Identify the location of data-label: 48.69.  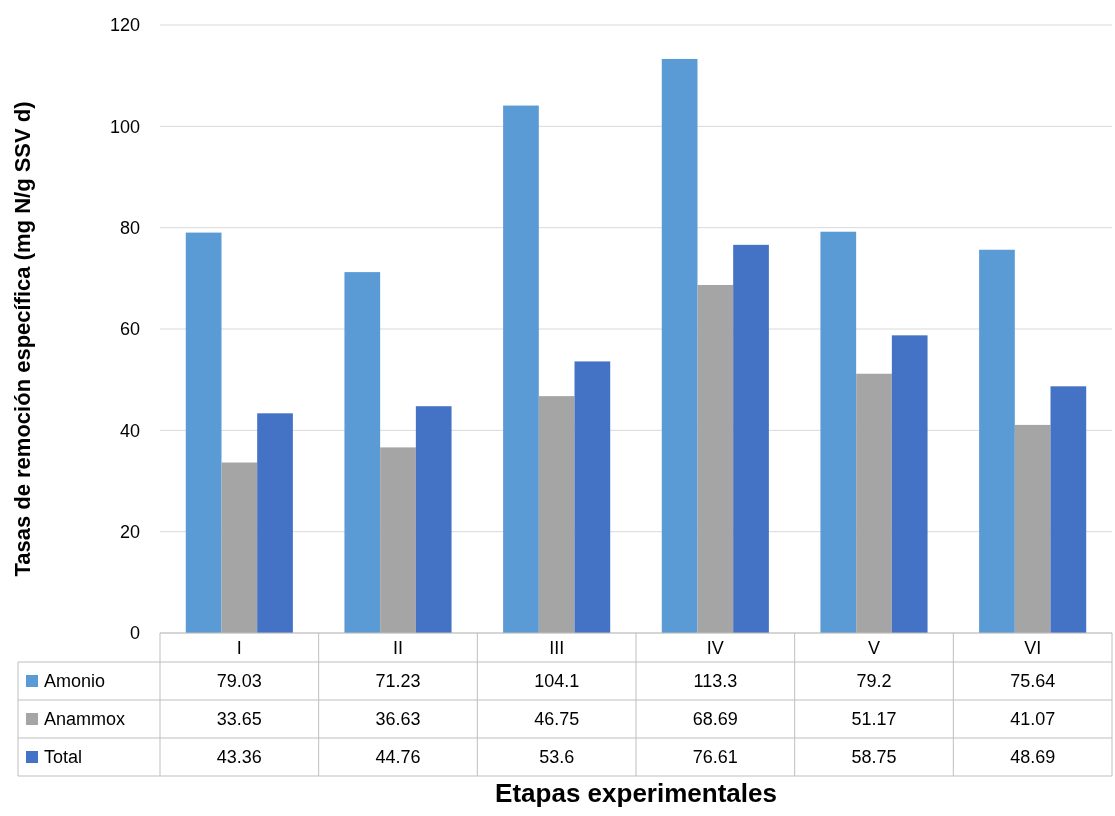
(1033, 757).